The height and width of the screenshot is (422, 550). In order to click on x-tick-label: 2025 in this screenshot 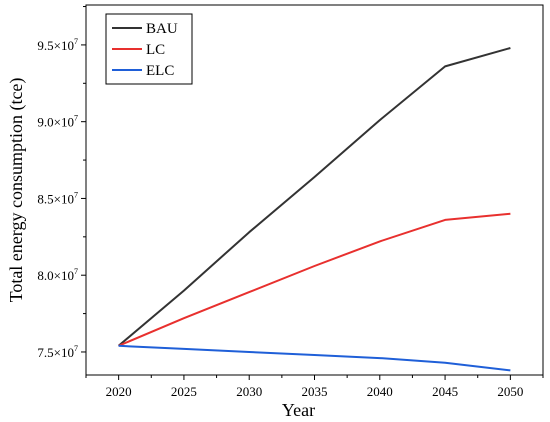, I will do `click(184, 391)`.